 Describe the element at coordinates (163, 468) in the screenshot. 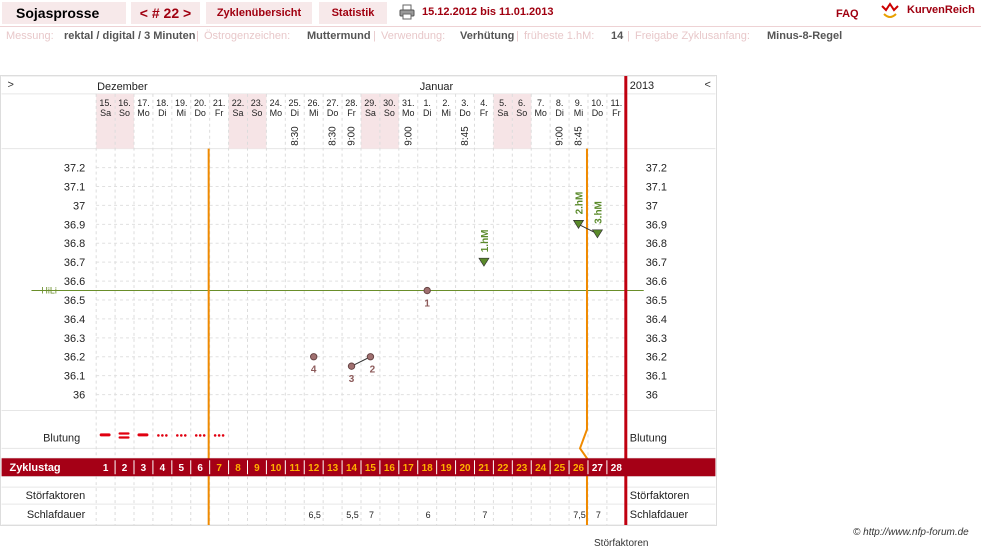

I see `cycle-day-number: 4` at that location.